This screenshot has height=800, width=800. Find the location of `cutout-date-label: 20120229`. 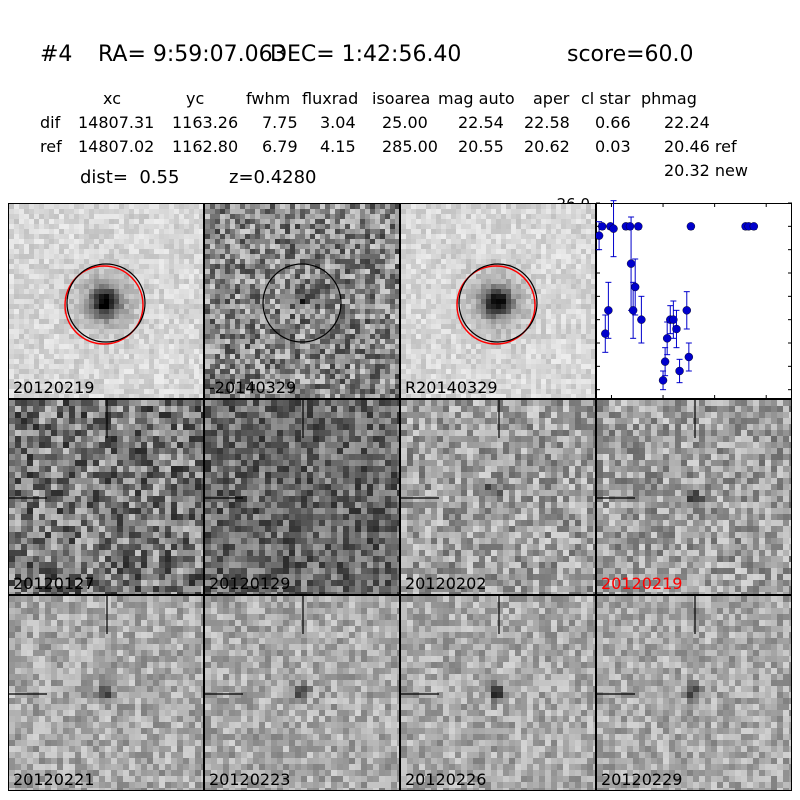

cutout-date-label: 20120229 is located at coordinates (642, 779).